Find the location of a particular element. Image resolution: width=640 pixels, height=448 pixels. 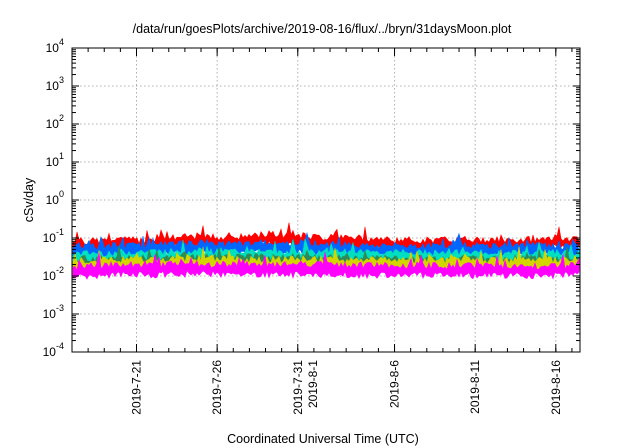

x-tick-label: 2019-8-1 is located at coordinates (313, 384).